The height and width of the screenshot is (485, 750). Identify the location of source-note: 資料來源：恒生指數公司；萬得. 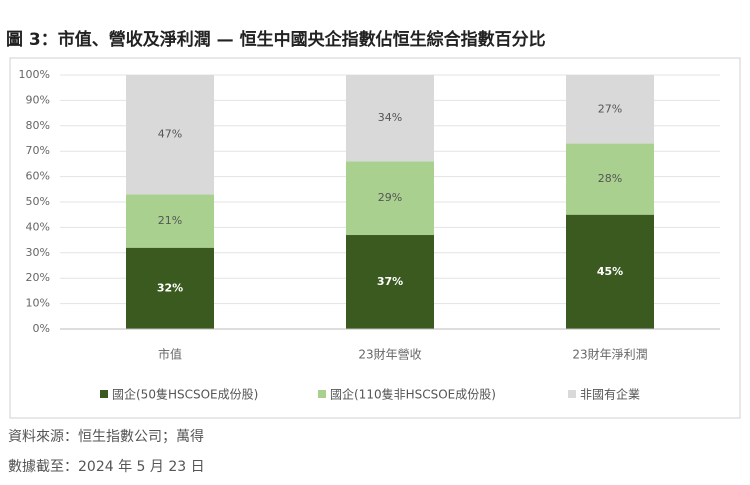
(106, 436).